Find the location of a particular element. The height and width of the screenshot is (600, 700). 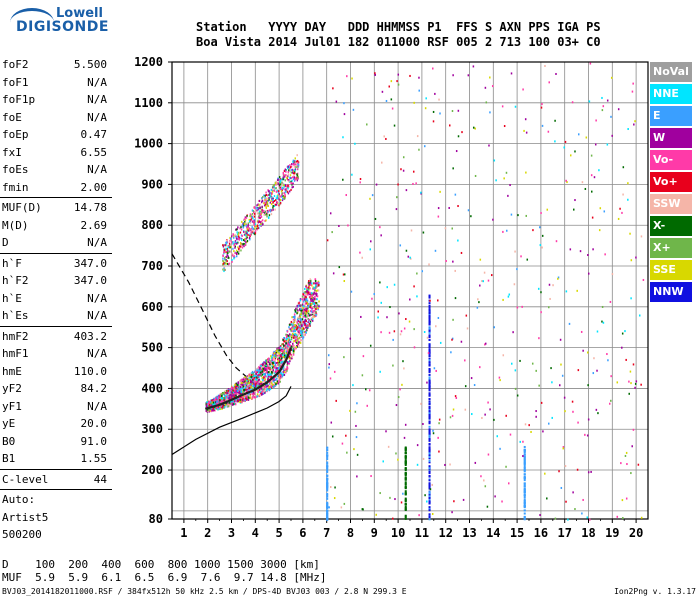

param-value: N/A is located at coordinates (97, 242).